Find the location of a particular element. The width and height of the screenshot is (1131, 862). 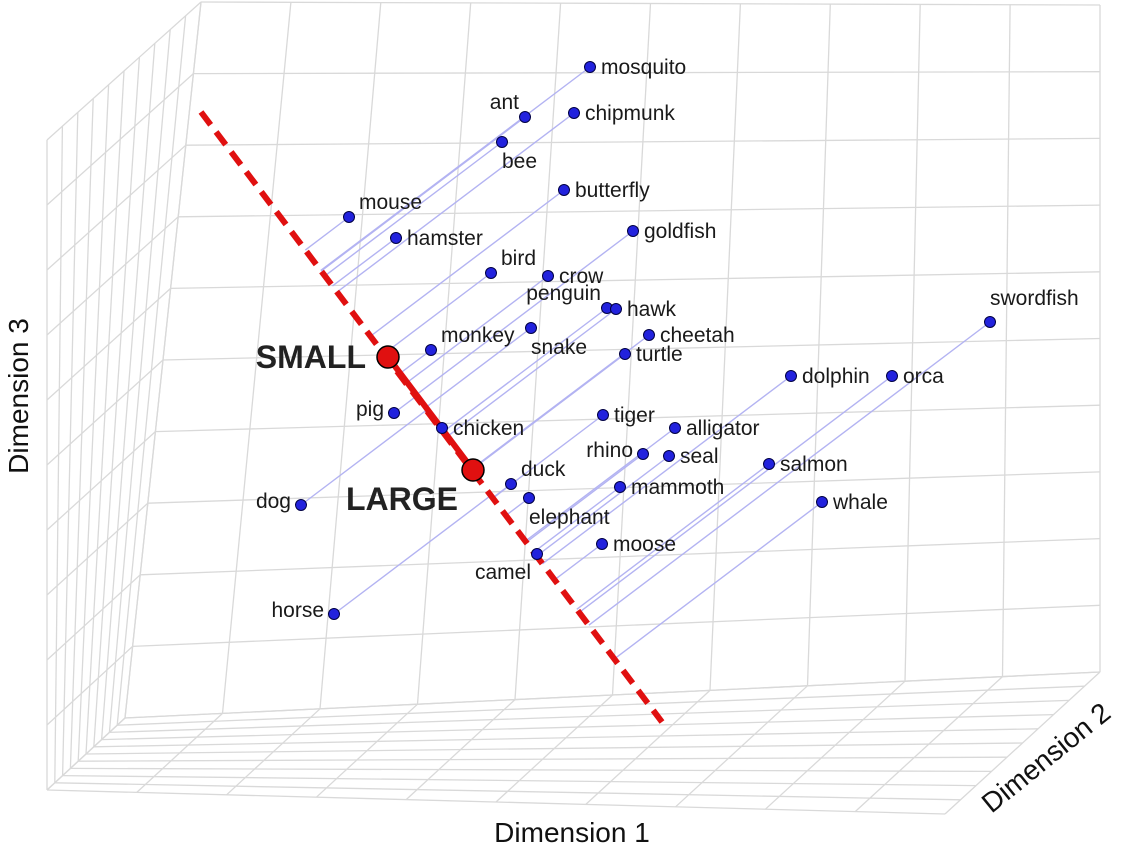

projection-line-hawk is located at coordinates (531, 373).